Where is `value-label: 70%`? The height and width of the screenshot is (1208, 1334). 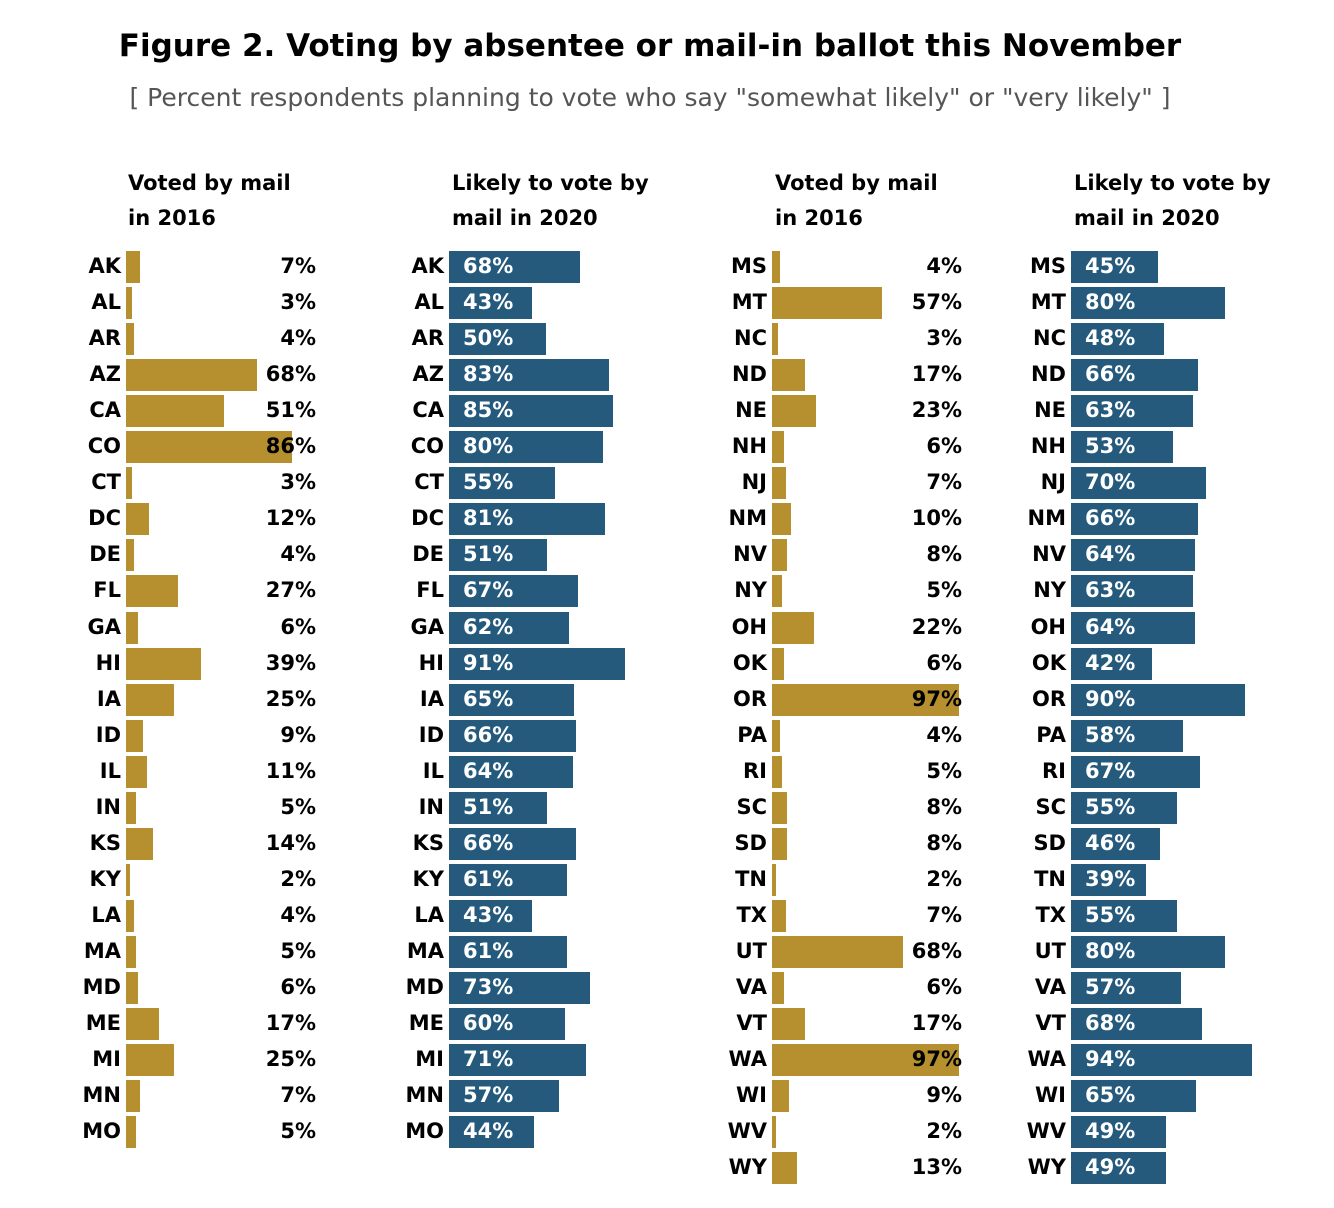 value-label: 70% is located at coordinates (1110, 482).